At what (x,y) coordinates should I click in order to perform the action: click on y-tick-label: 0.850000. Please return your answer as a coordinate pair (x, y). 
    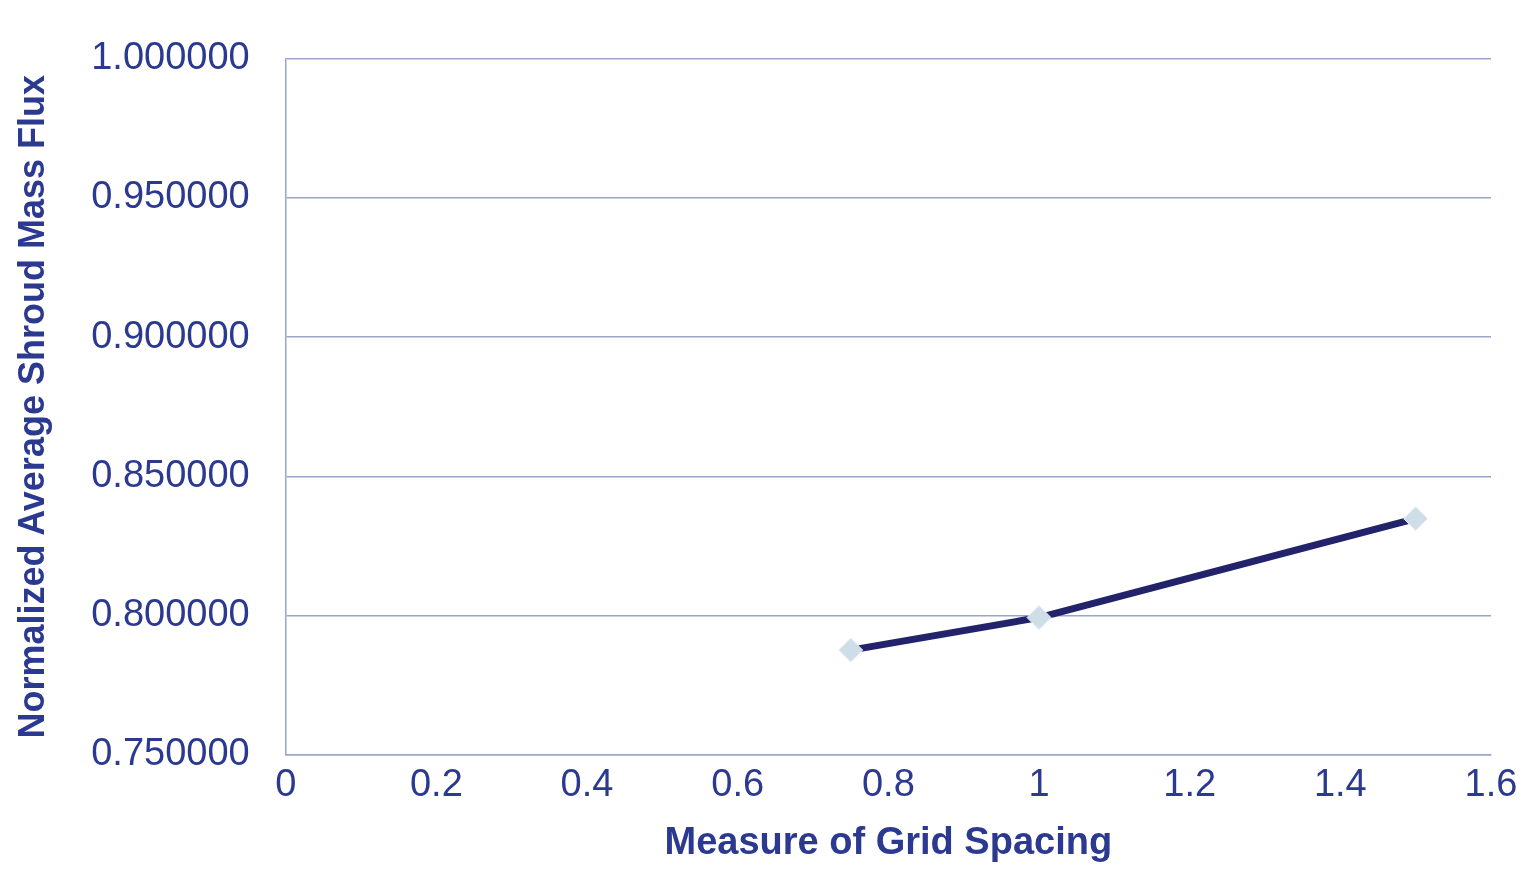
    Looking at the image, I should click on (170, 473).